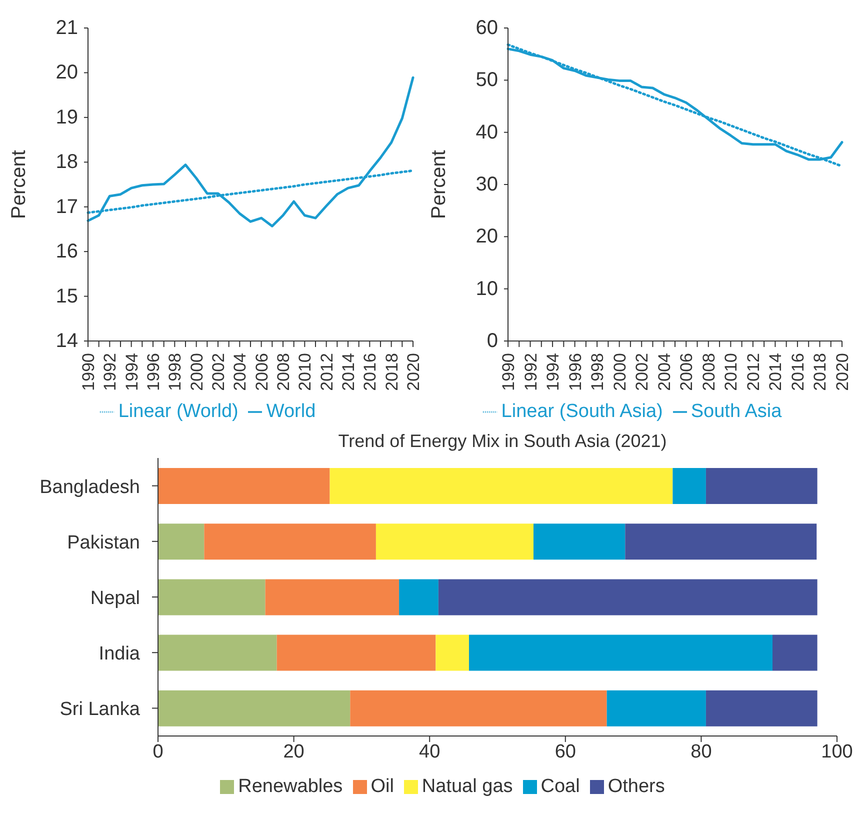 The image size is (865, 814). I want to click on legend-label: Natual gas, so click(467, 786).